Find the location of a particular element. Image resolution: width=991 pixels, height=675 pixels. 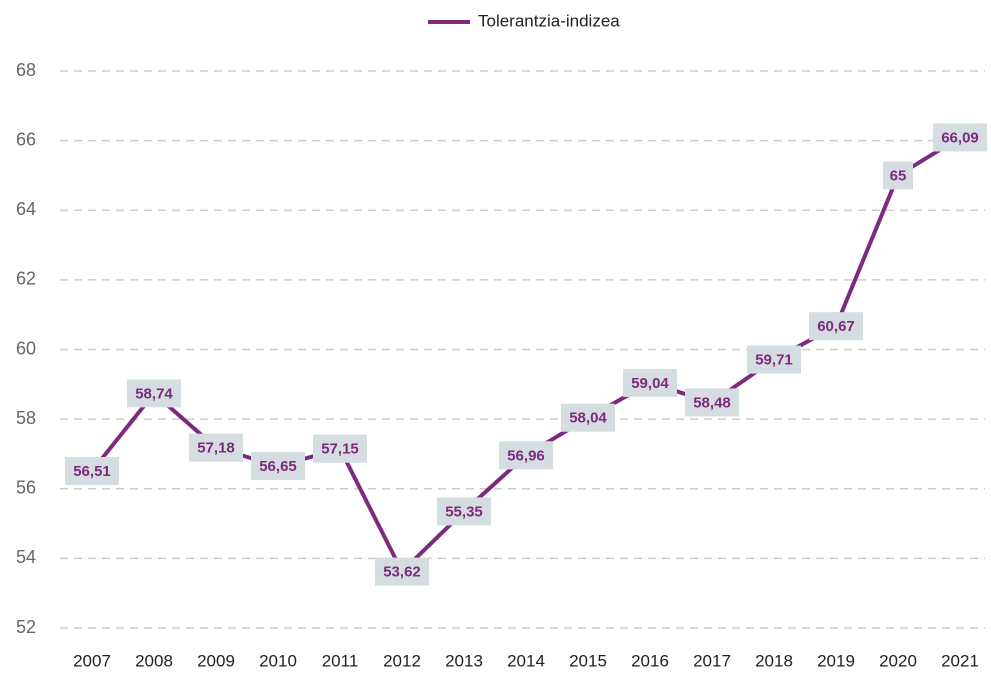

x-tick-label: 2015 is located at coordinates (588, 660).